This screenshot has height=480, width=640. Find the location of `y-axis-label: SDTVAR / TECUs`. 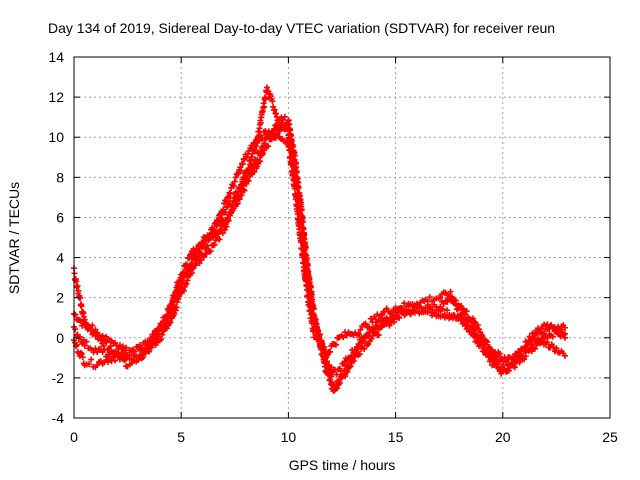

y-axis-label: SDTVAR / TECUs is located at coordinates (14, 238).